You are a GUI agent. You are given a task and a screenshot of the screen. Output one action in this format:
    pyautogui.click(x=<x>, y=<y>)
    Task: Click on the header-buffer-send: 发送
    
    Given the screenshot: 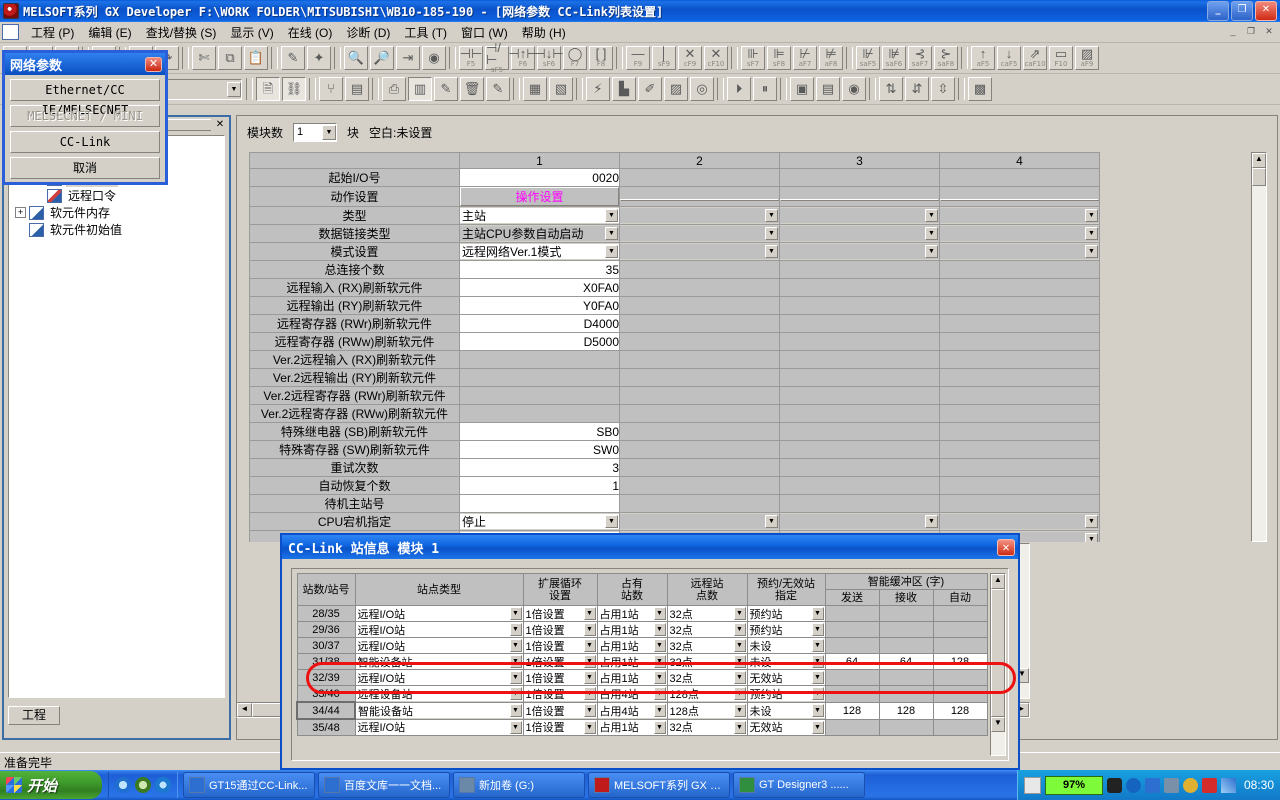 What is the action you would take?
    pyautogui.click(x=852, y=597)
    